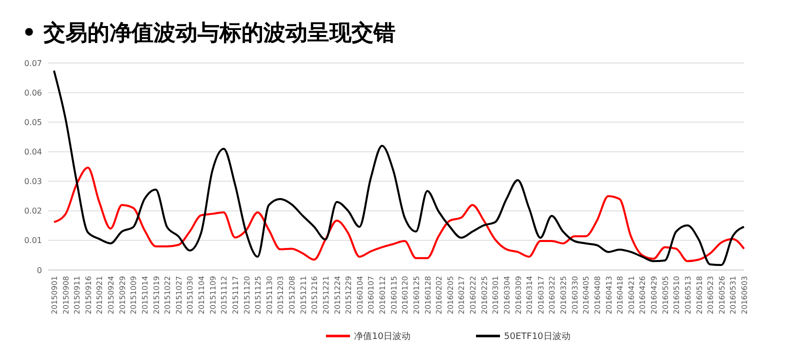 The height and width of the screenshot is (350, 802). What do you see at coordinates (33, 93) in the screenshot?
I see `y-tick-label: 0.06` at bounding box center [33, 93].